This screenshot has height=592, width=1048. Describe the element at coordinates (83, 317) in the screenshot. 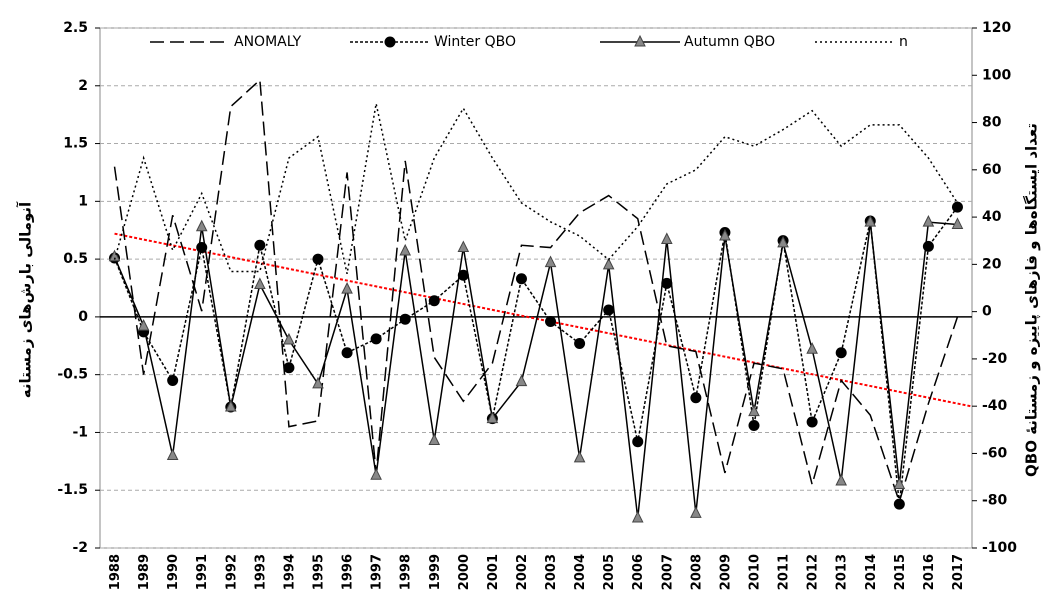

I see `y-tick-label: 0` at that location.